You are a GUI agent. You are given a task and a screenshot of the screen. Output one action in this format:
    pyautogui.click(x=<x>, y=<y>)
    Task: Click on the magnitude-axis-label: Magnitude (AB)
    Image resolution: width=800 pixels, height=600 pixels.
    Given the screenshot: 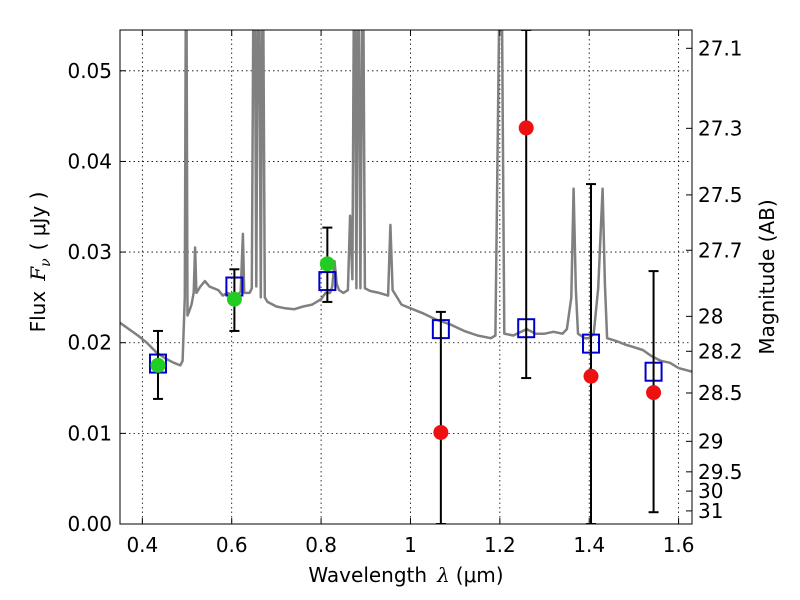 What is the action you would take?
    pyautogui.click(x=767, y=276)
    